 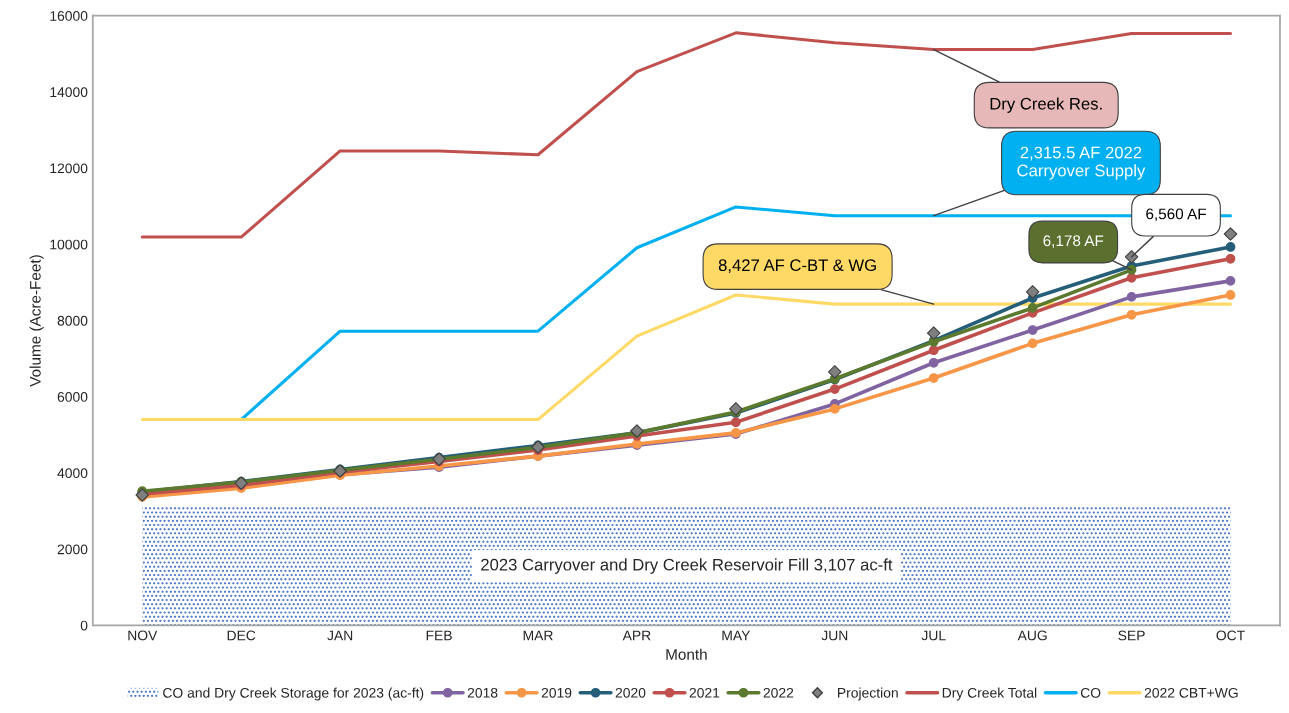 I want to click on annotation: Dry Creek Res., so click(x=1046, y=105).